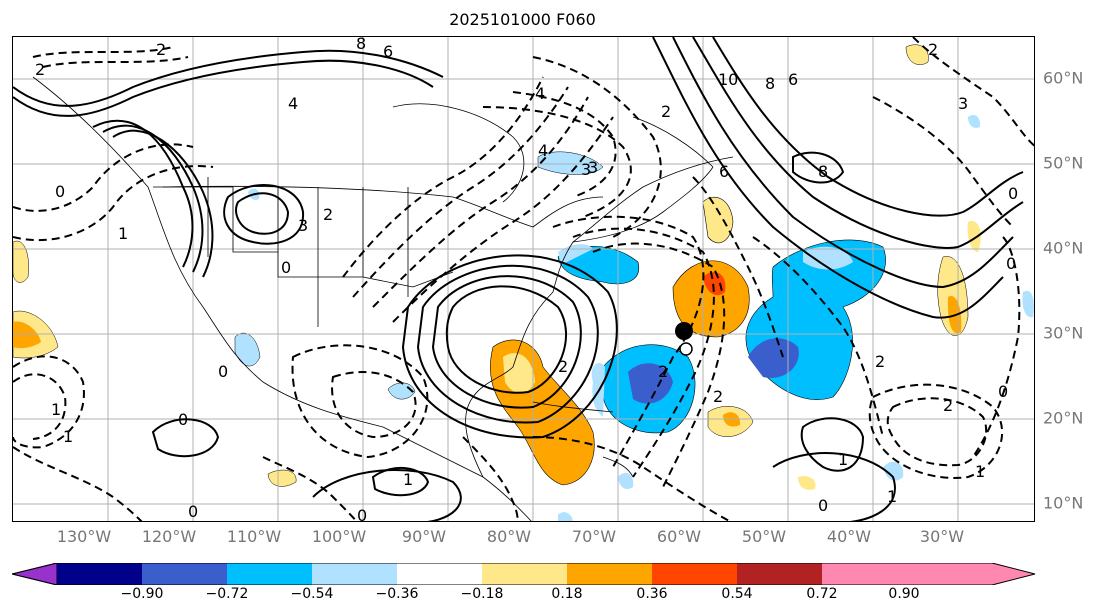 The height and width of the screenshot is (615, 1105). Describe the element at coordinates (312, 594) in the screenshot. I see `colorbar-tick-label: −0.54` at that location.